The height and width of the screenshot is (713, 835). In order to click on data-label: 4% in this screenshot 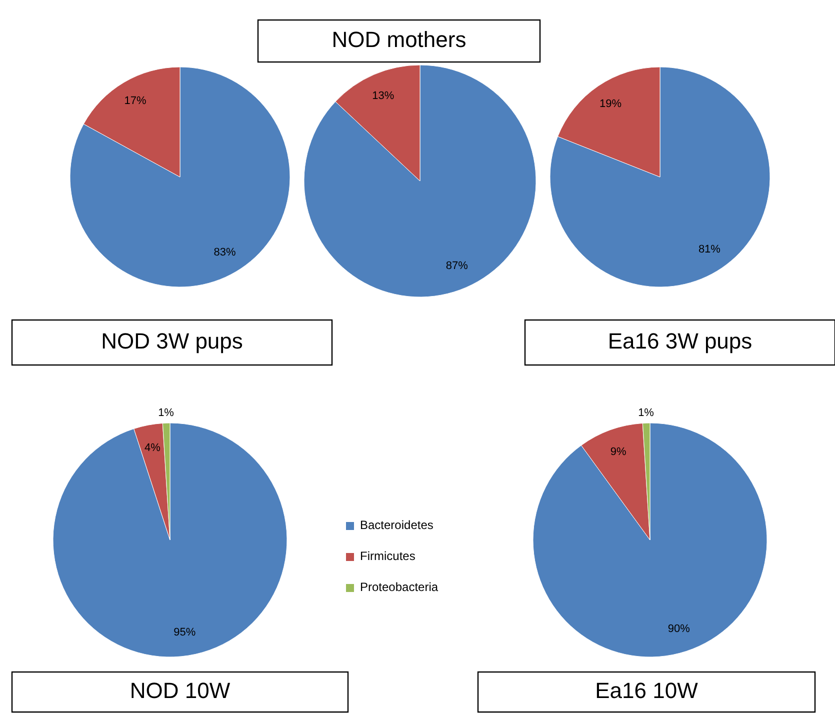, I will do `click(152, 448)`.